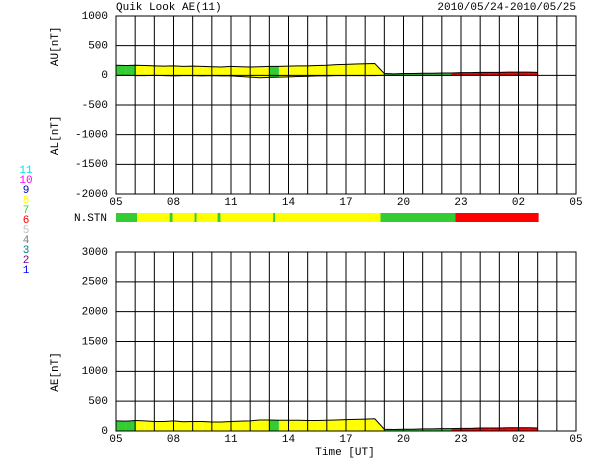  Describe the element at coordinates (460, 440) in the screenshot. I see `x-tick-label: 23` at that location.